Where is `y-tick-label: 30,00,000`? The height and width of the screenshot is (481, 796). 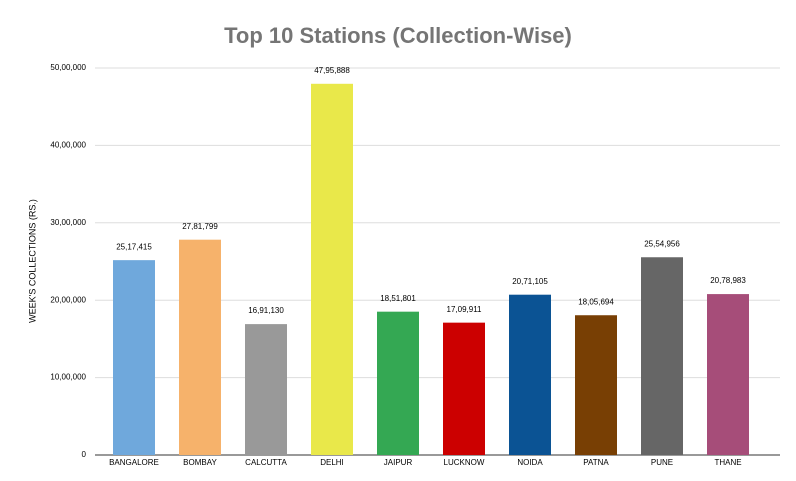
y-tick-label: 30,00,000 is located at coordinates (68, 222).